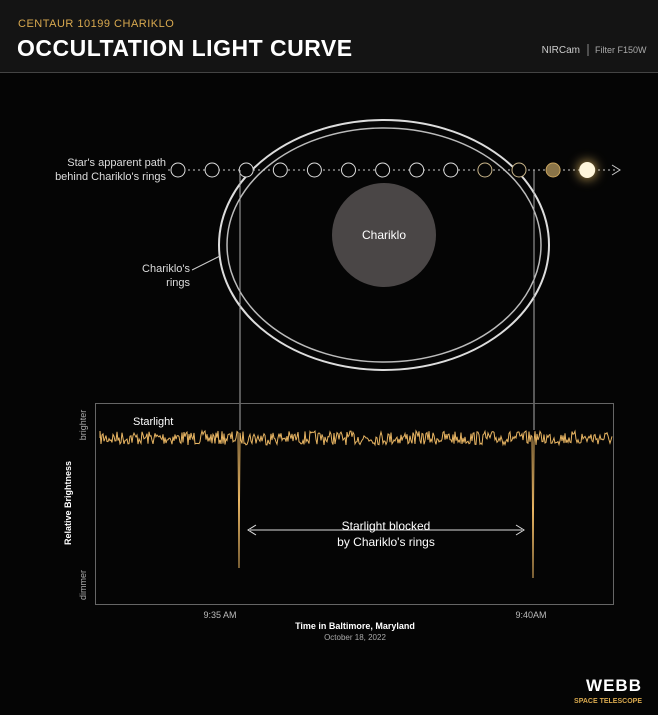  What do you see at coordinates (614, 685) in the screenshot?
I see `logo-name: WEBB` at bounding box center [614, 685].